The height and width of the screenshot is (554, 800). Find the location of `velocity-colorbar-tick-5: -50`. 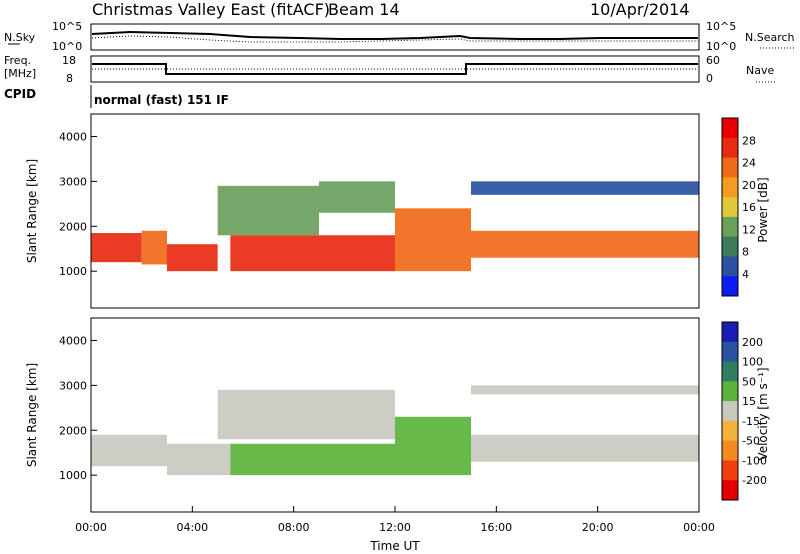

velocity-colorbar-tick-5: -50 is located at coordinates (751, 441).